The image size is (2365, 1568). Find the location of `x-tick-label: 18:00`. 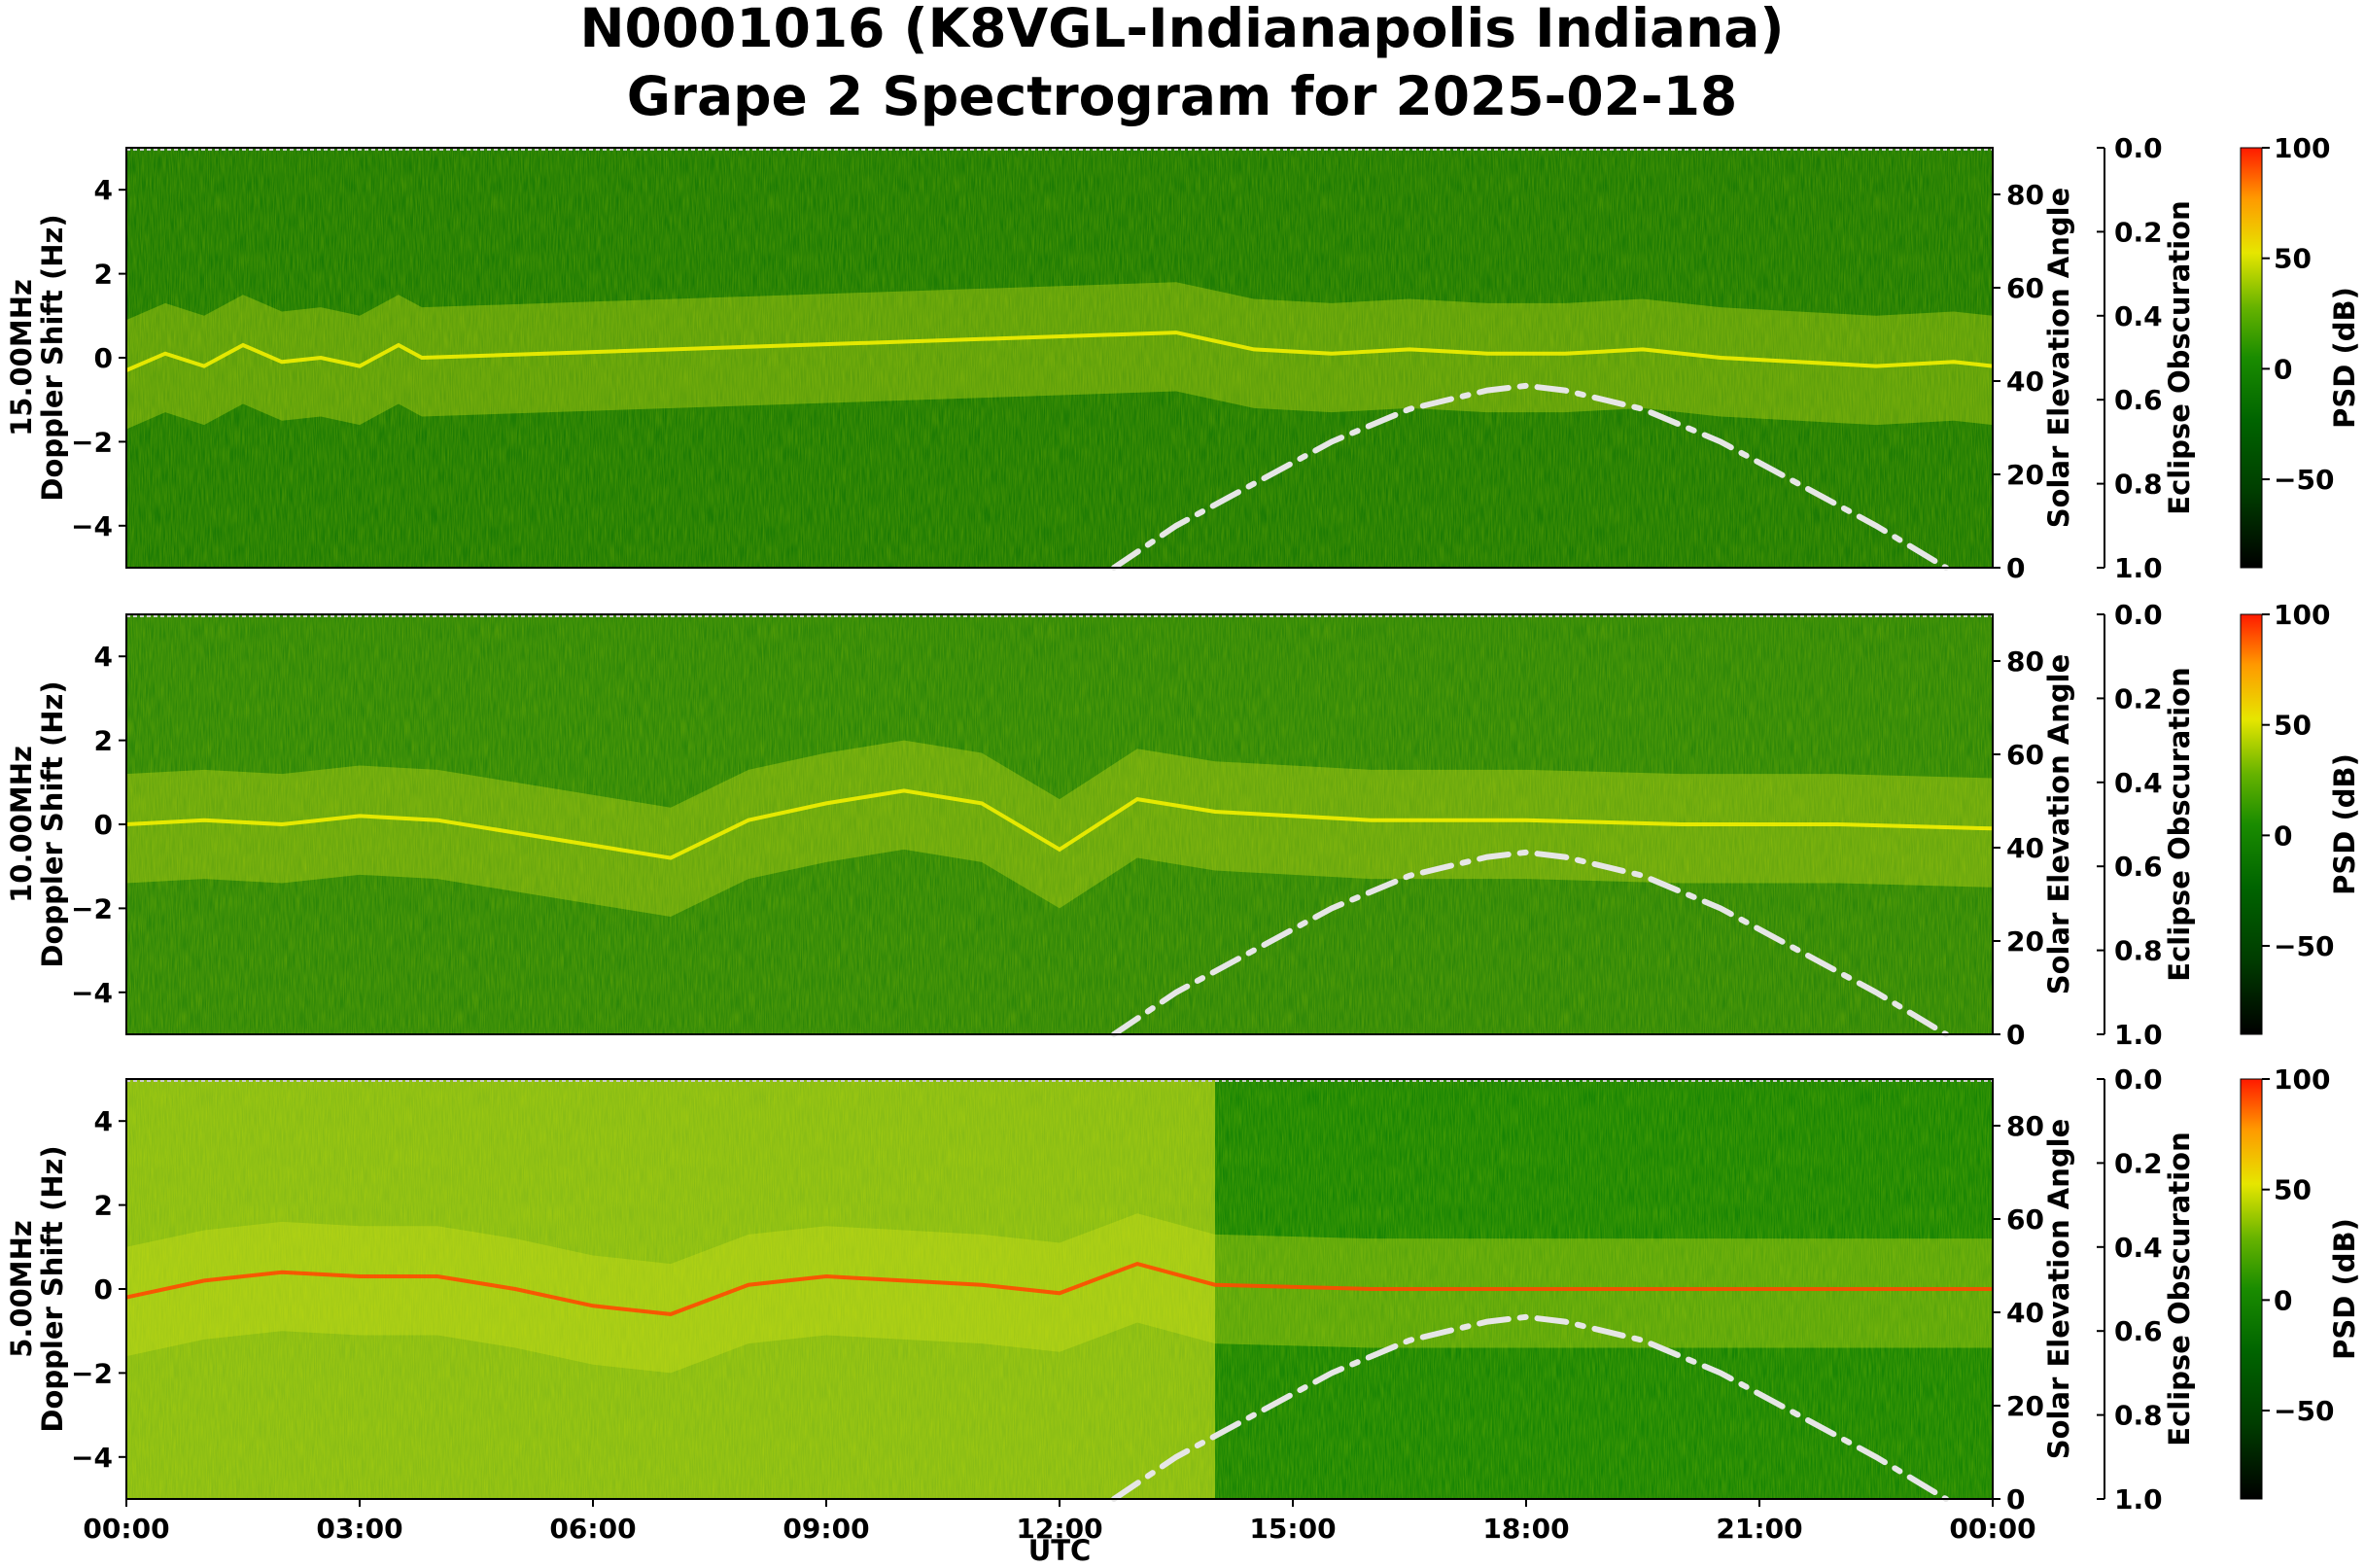

x-tick-label: 18:00 is located at coordinates (1525, 1529).